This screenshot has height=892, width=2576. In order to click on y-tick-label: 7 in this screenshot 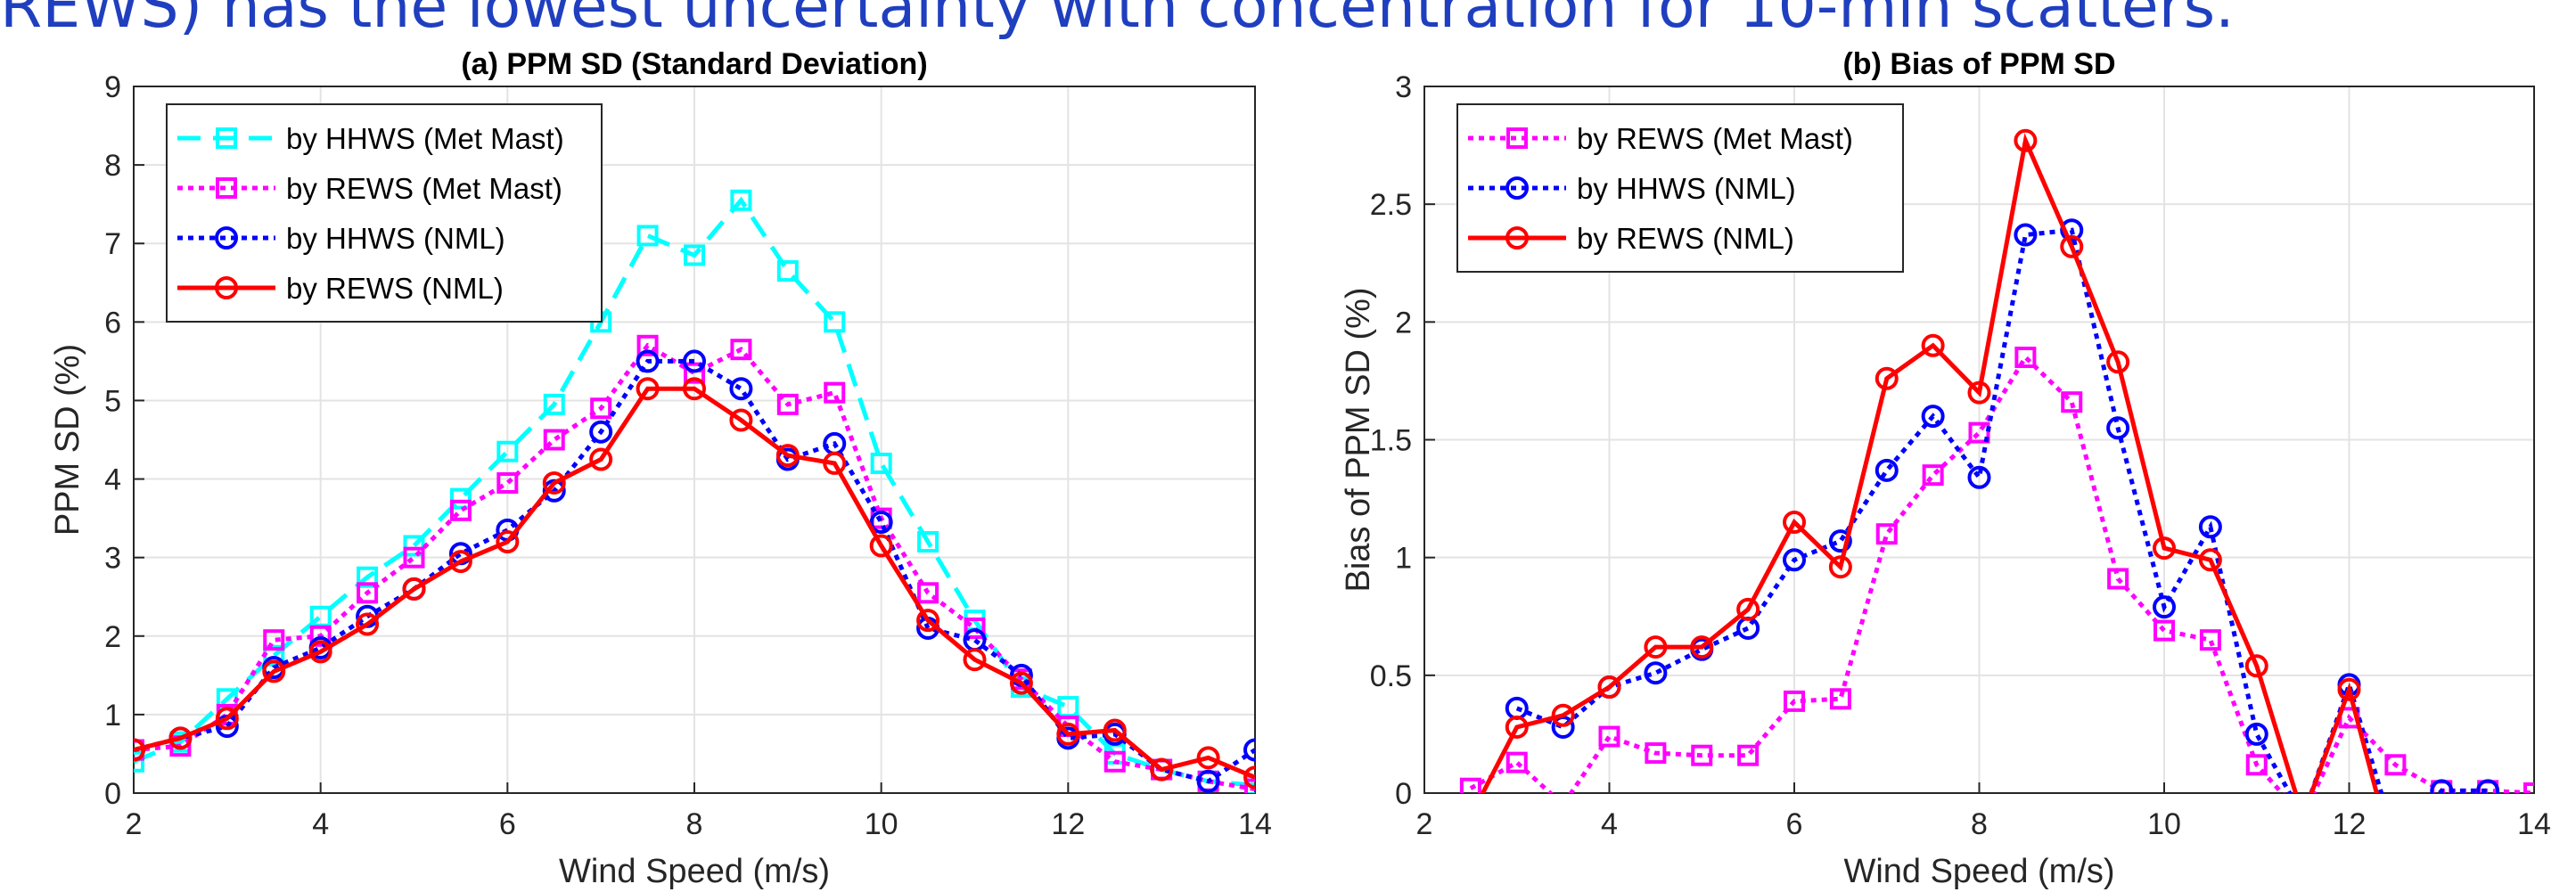, I will do `click(112, 244)`.